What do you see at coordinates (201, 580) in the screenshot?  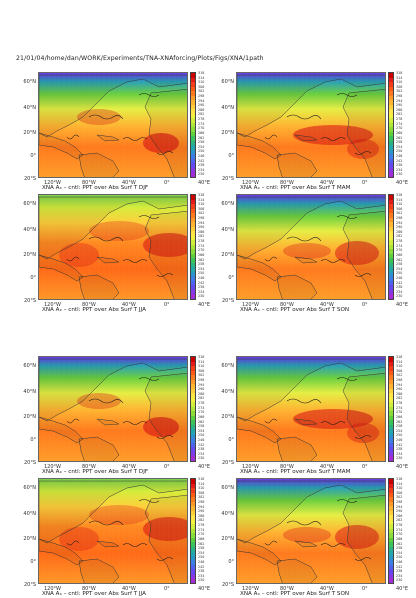 I see `colorbar-tick-label: 230` at bounding box center [201, 580].